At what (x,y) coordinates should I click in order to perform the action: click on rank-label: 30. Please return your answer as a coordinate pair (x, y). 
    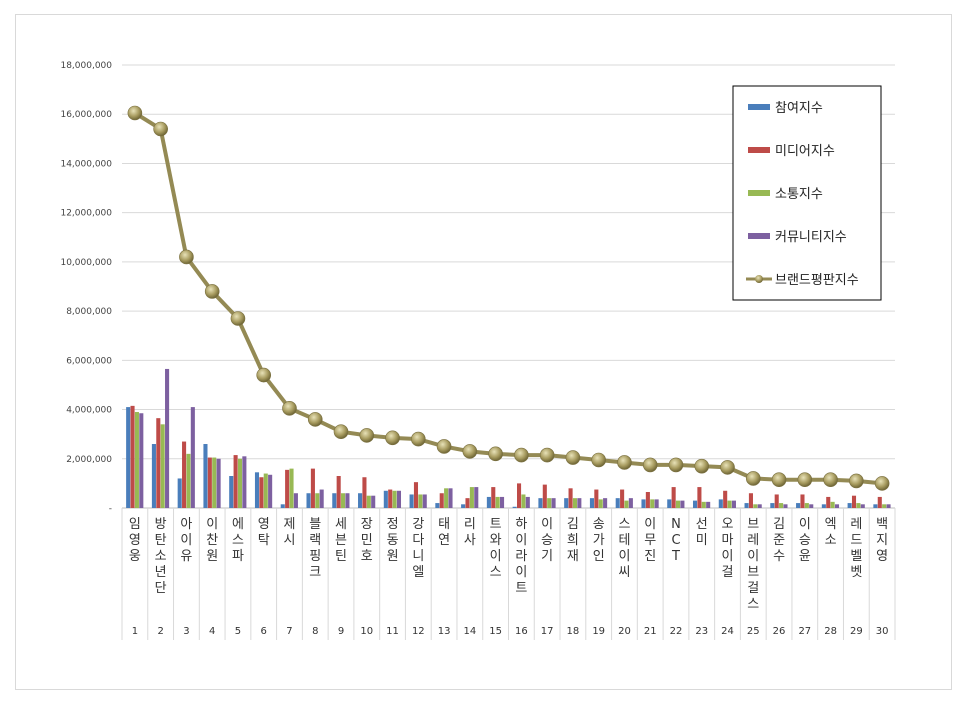
    Looking at the image, I should click on (882, 631).